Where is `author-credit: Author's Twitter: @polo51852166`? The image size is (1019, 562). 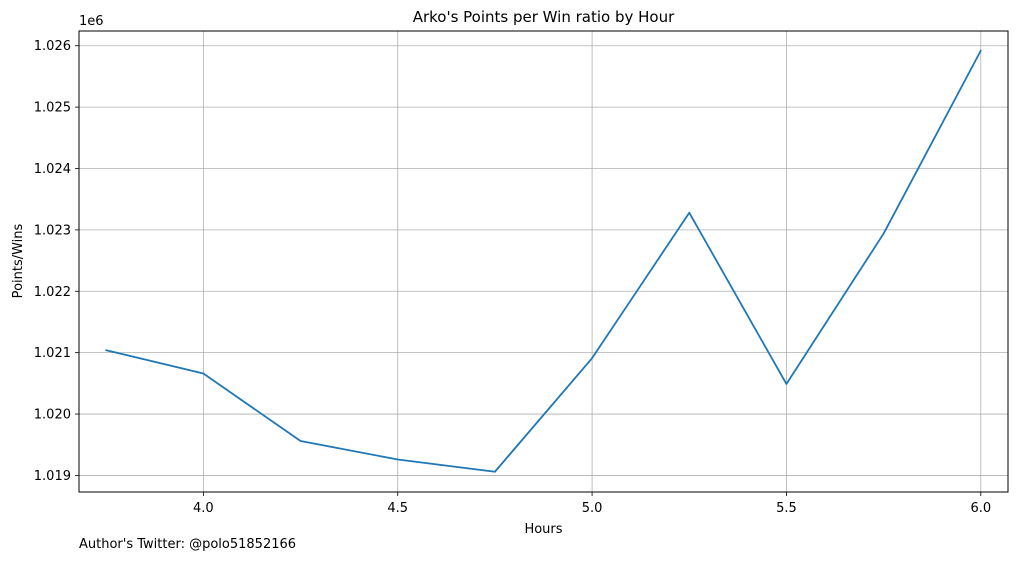
author-credit: Author's Twitter: @polo51852166 is located at coordinates (188, 544).